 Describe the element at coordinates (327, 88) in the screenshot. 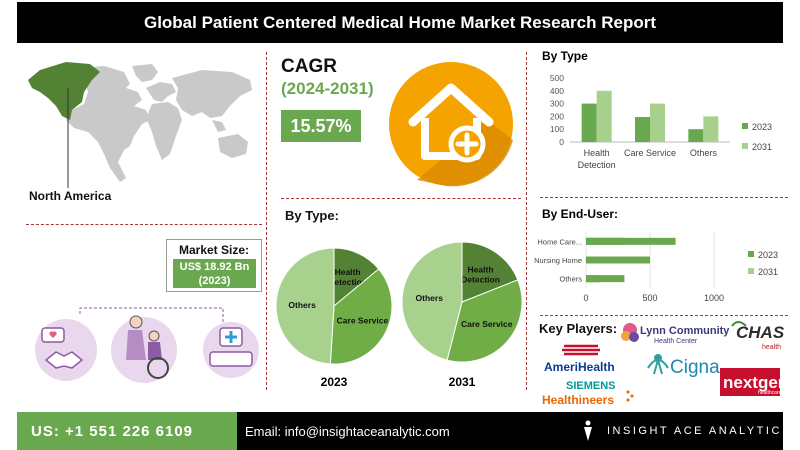

I see `cagr-period: (2024-2031)` at that location.